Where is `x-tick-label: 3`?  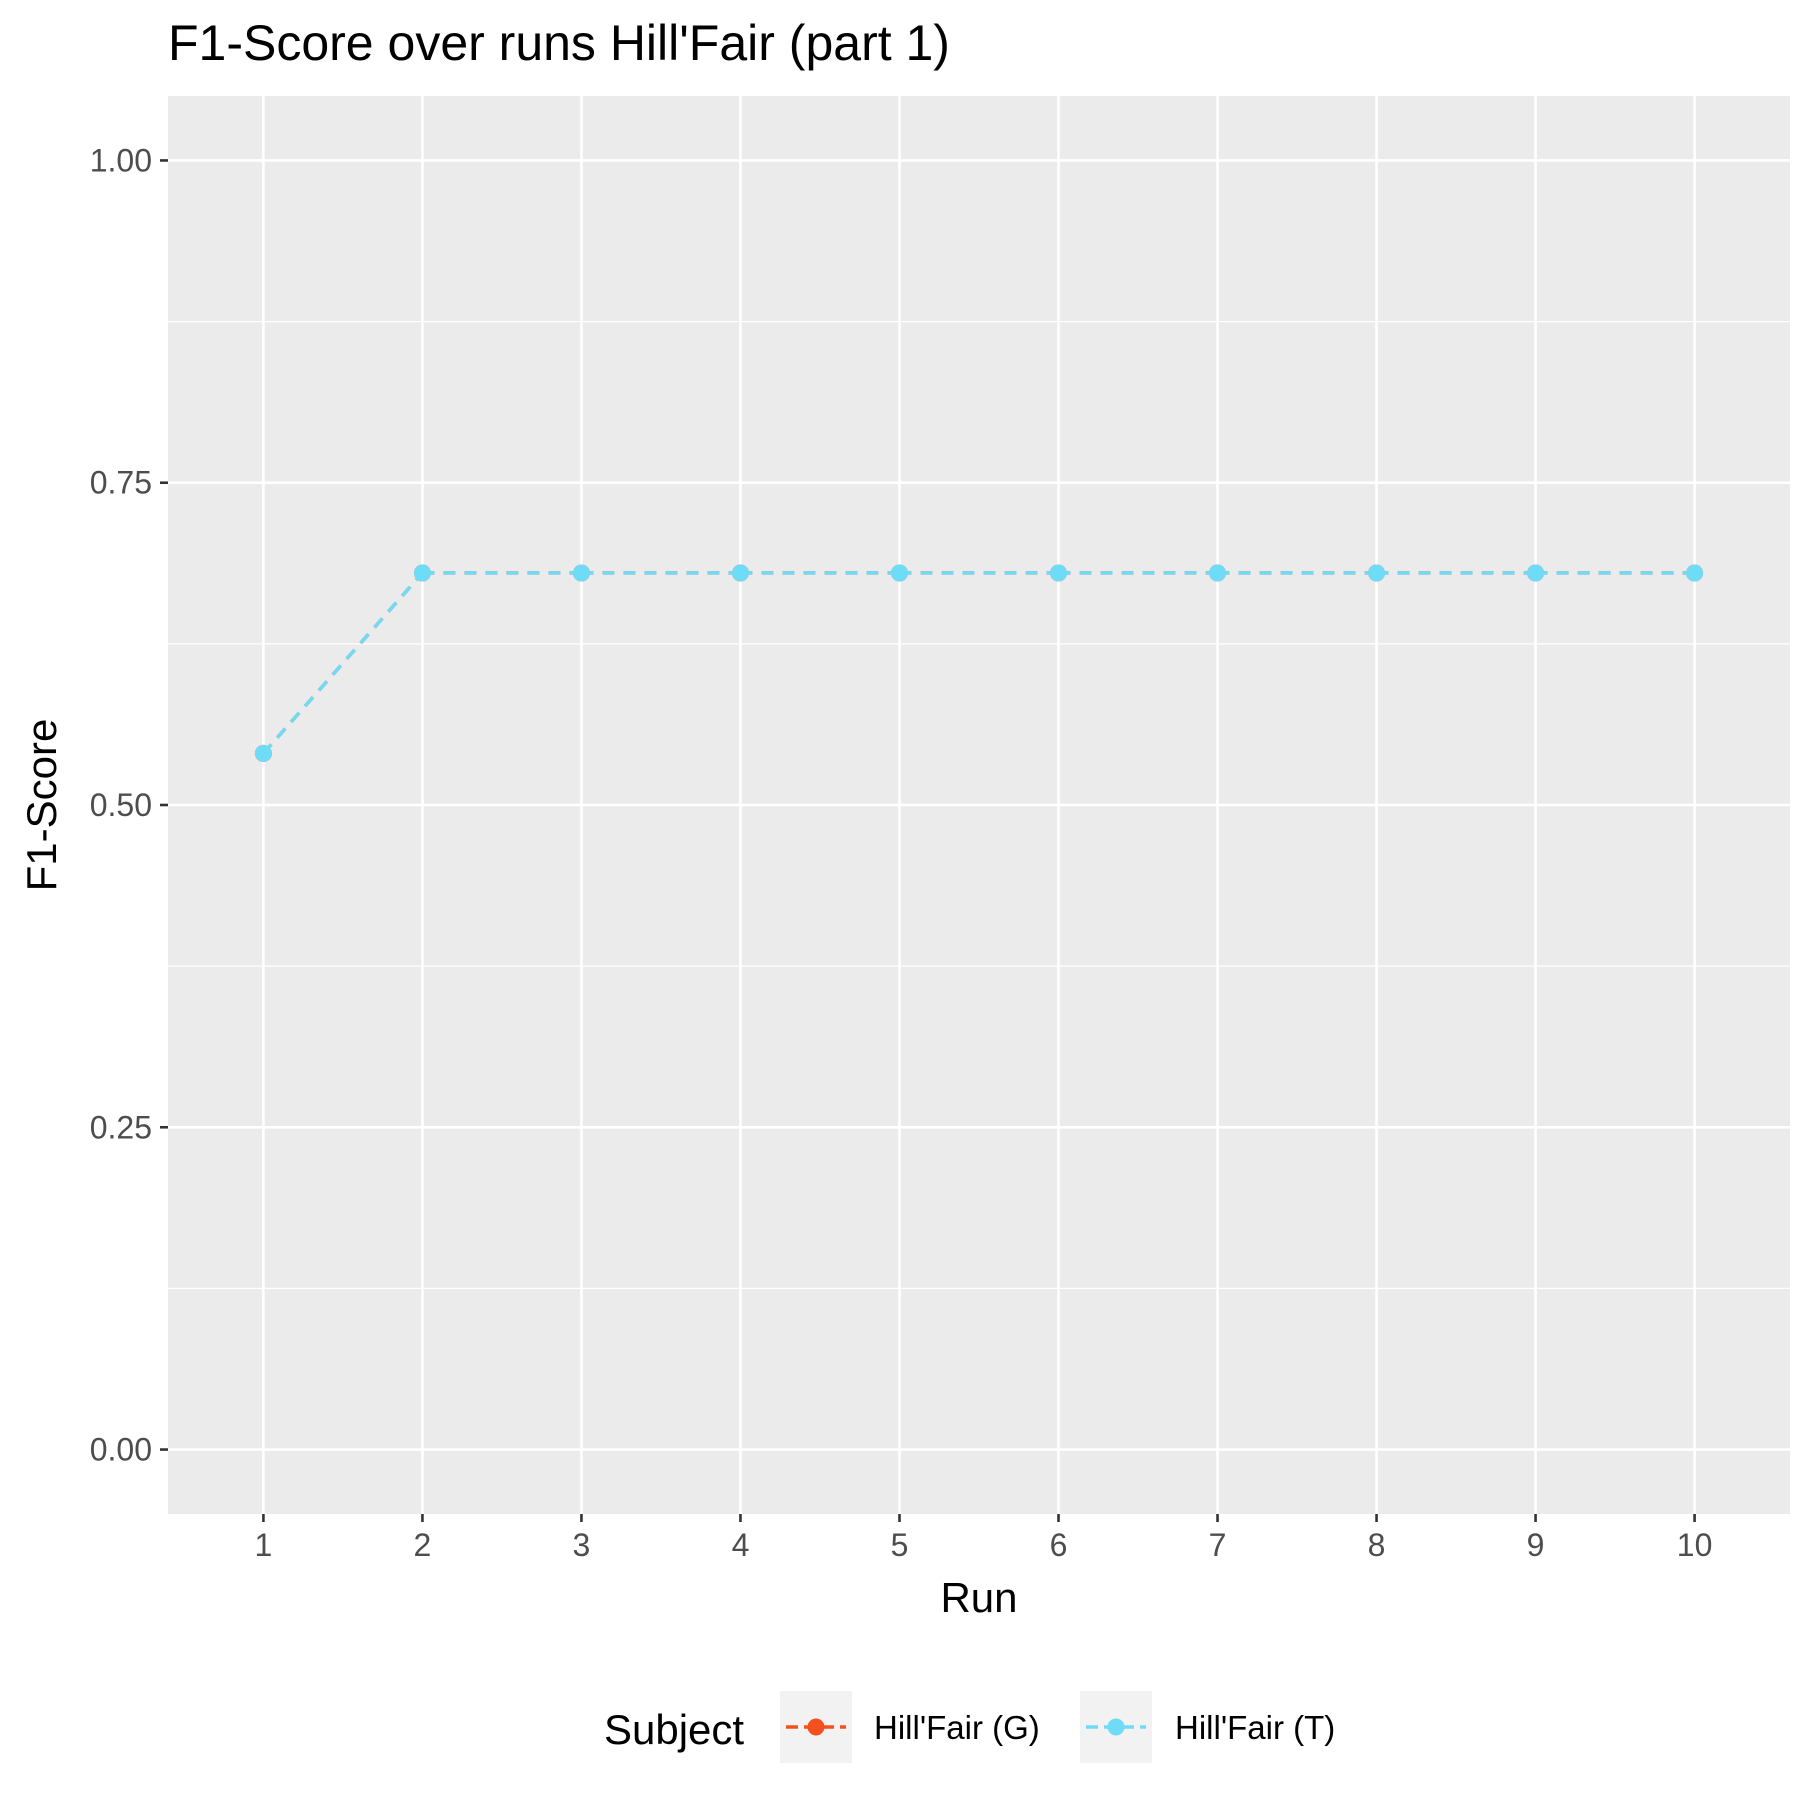
x-tick-label: 3 is located at coordinates (582, 1545).